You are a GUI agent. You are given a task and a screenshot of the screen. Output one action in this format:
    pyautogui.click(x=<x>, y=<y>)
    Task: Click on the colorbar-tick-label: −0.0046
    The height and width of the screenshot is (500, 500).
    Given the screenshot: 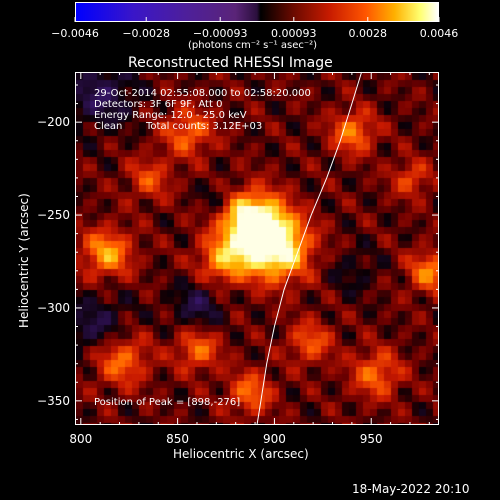 What is the action you would take?
    pyautogui.click(x=75, y=33)
    